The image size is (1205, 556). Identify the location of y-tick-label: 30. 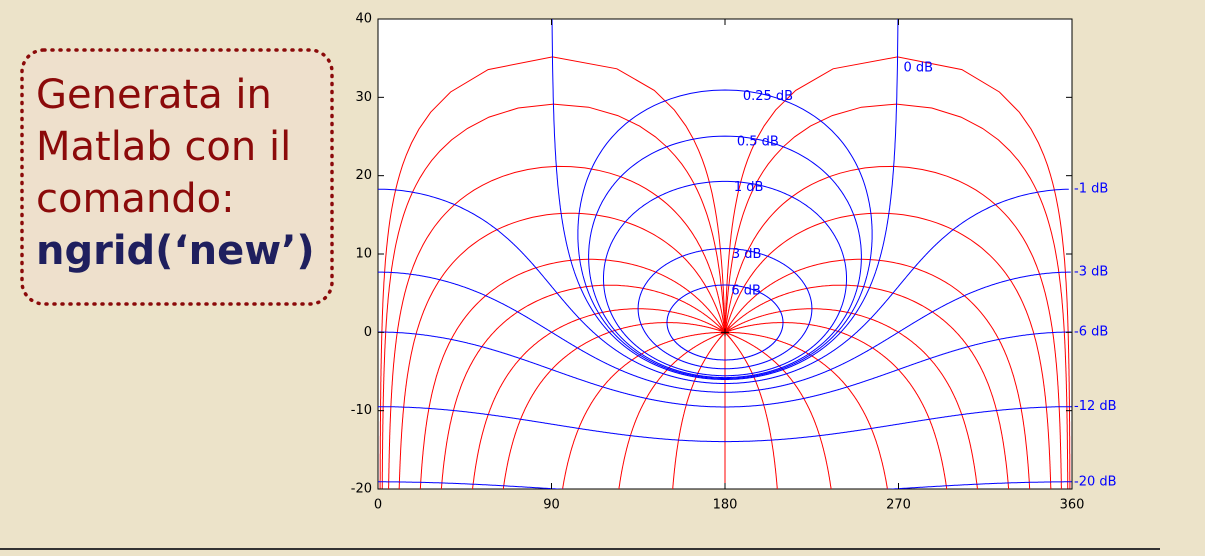
(363, 97).